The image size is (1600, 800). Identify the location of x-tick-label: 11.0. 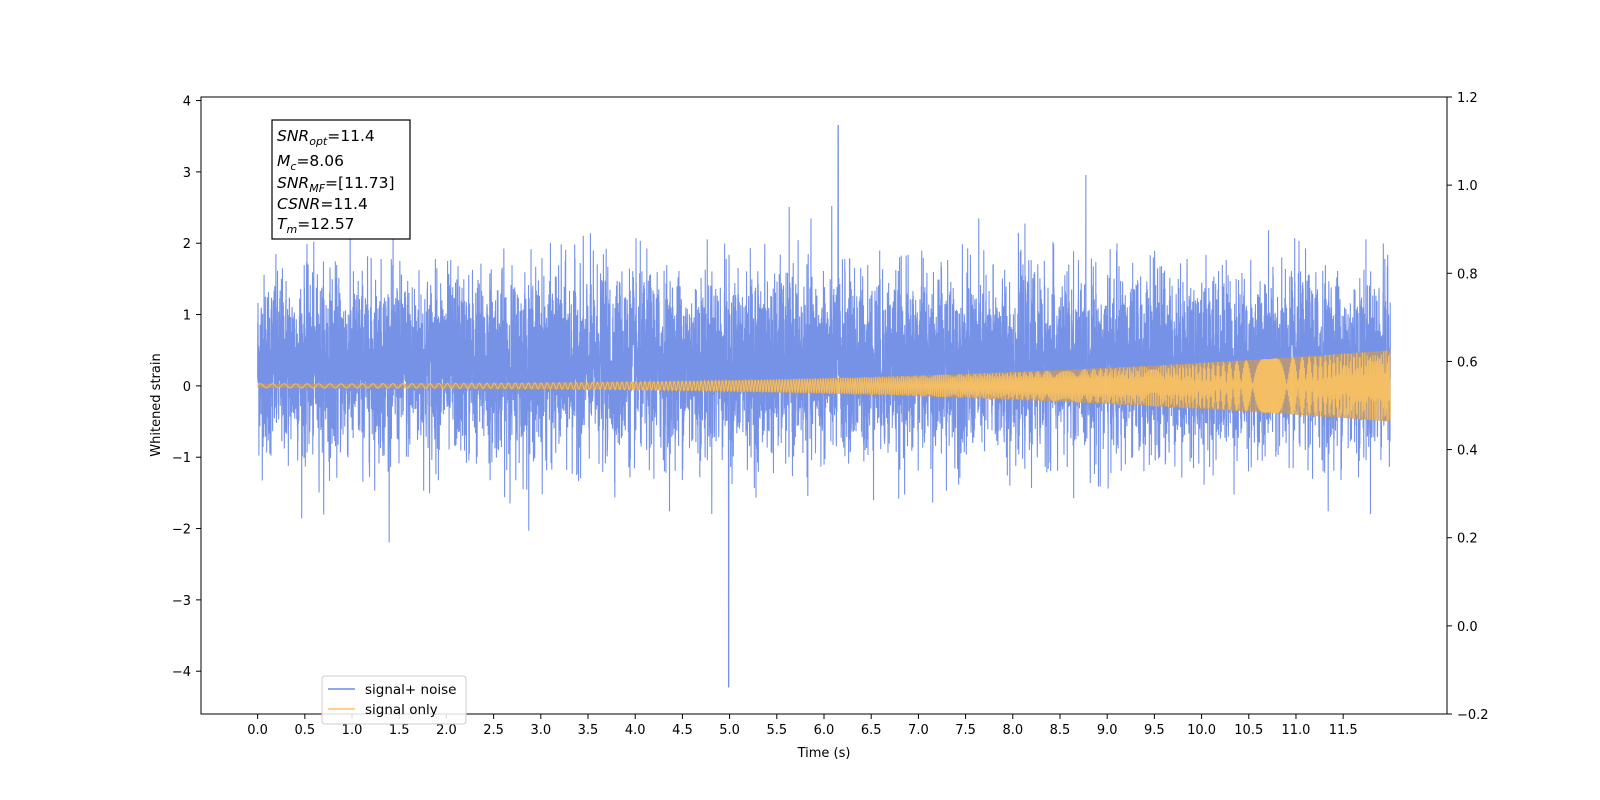
(1295, 730).